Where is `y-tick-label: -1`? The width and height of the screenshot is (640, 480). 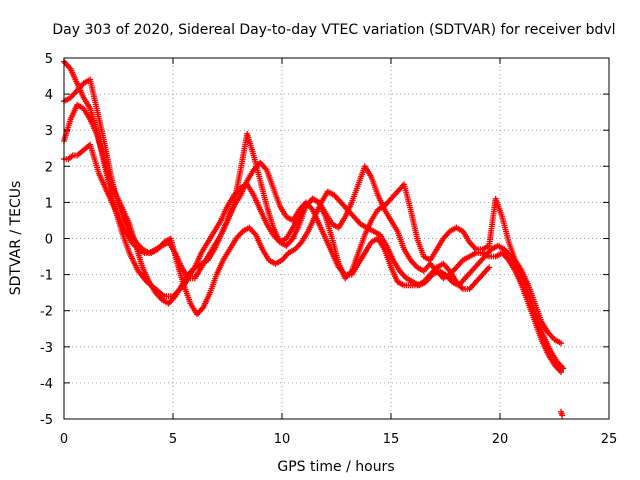
y-tick-label: -1 is located at coordinates (46, 276).